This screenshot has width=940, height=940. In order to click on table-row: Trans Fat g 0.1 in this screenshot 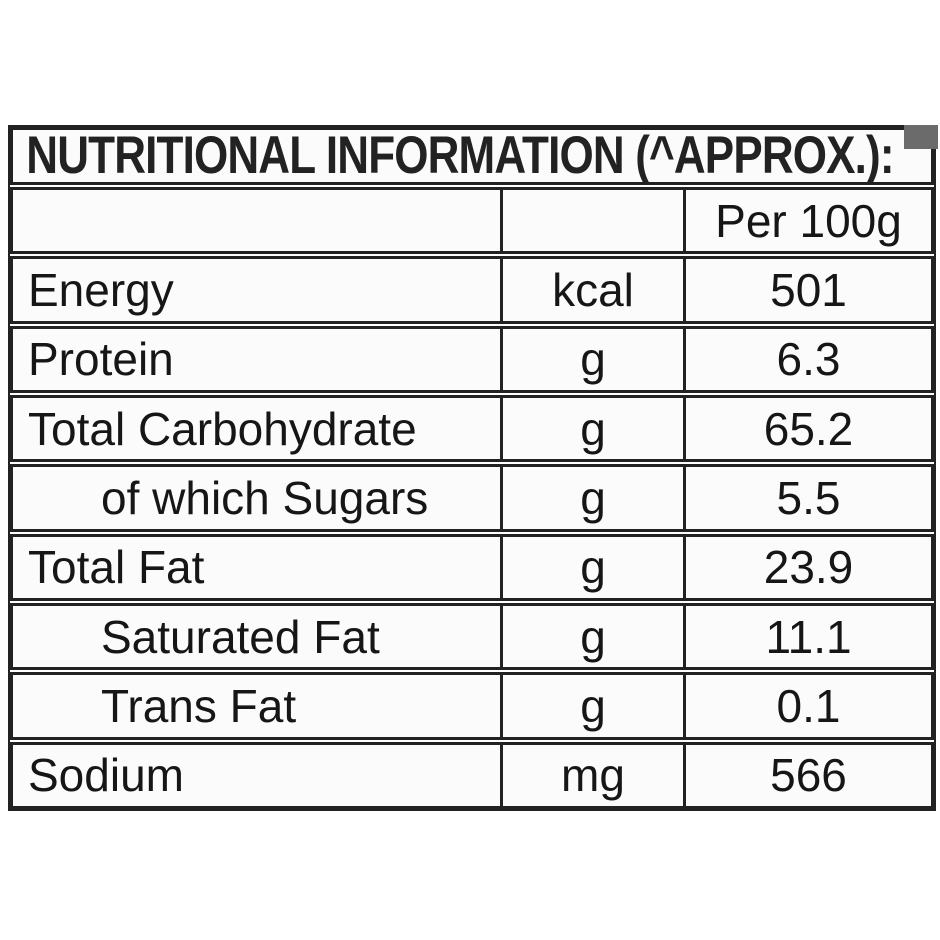, I will do `click(472, 706)`.